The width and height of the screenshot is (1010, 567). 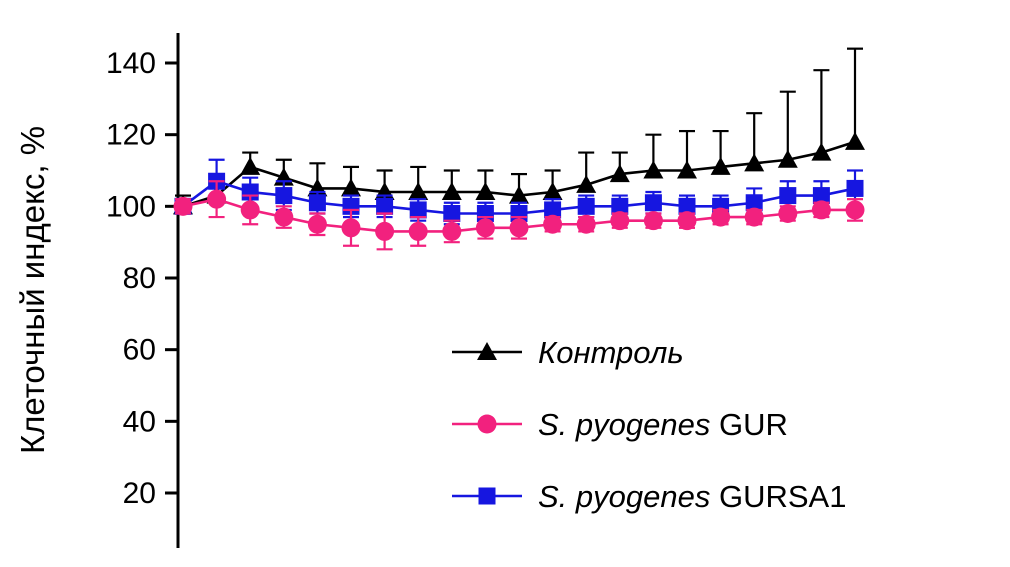 I want to click on legend-item-gursa1: S. pyogenes GURSA1, so click(x=649, y=496).